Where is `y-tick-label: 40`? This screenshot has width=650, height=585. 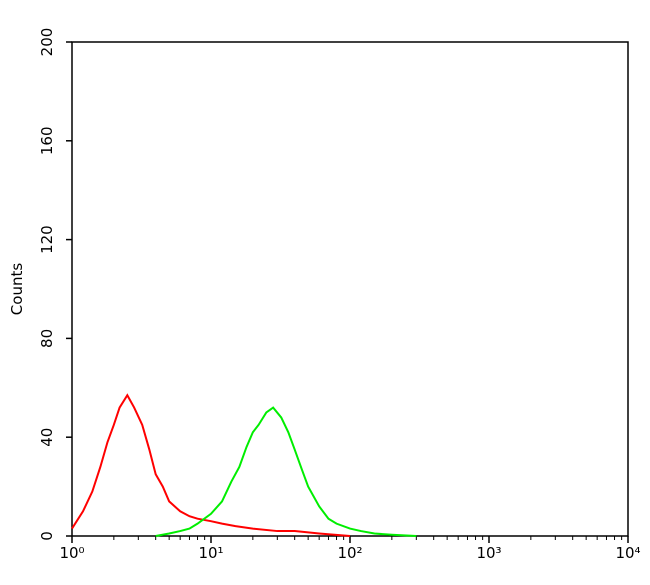
y-tick-label: 40 is located at coordinates (47, 437).